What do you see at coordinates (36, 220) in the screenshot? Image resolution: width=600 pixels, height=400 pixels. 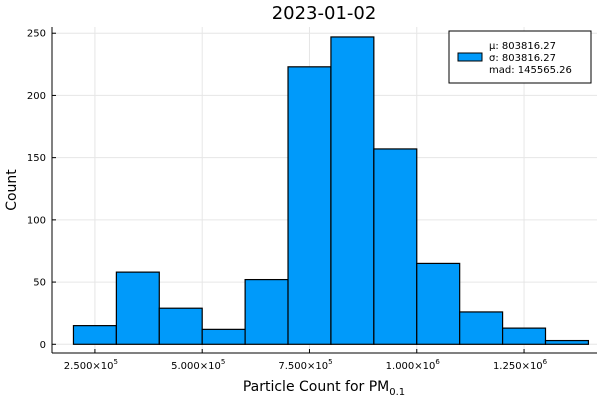 I see `y-tick-label: 100` at bounding box center [36, 220].